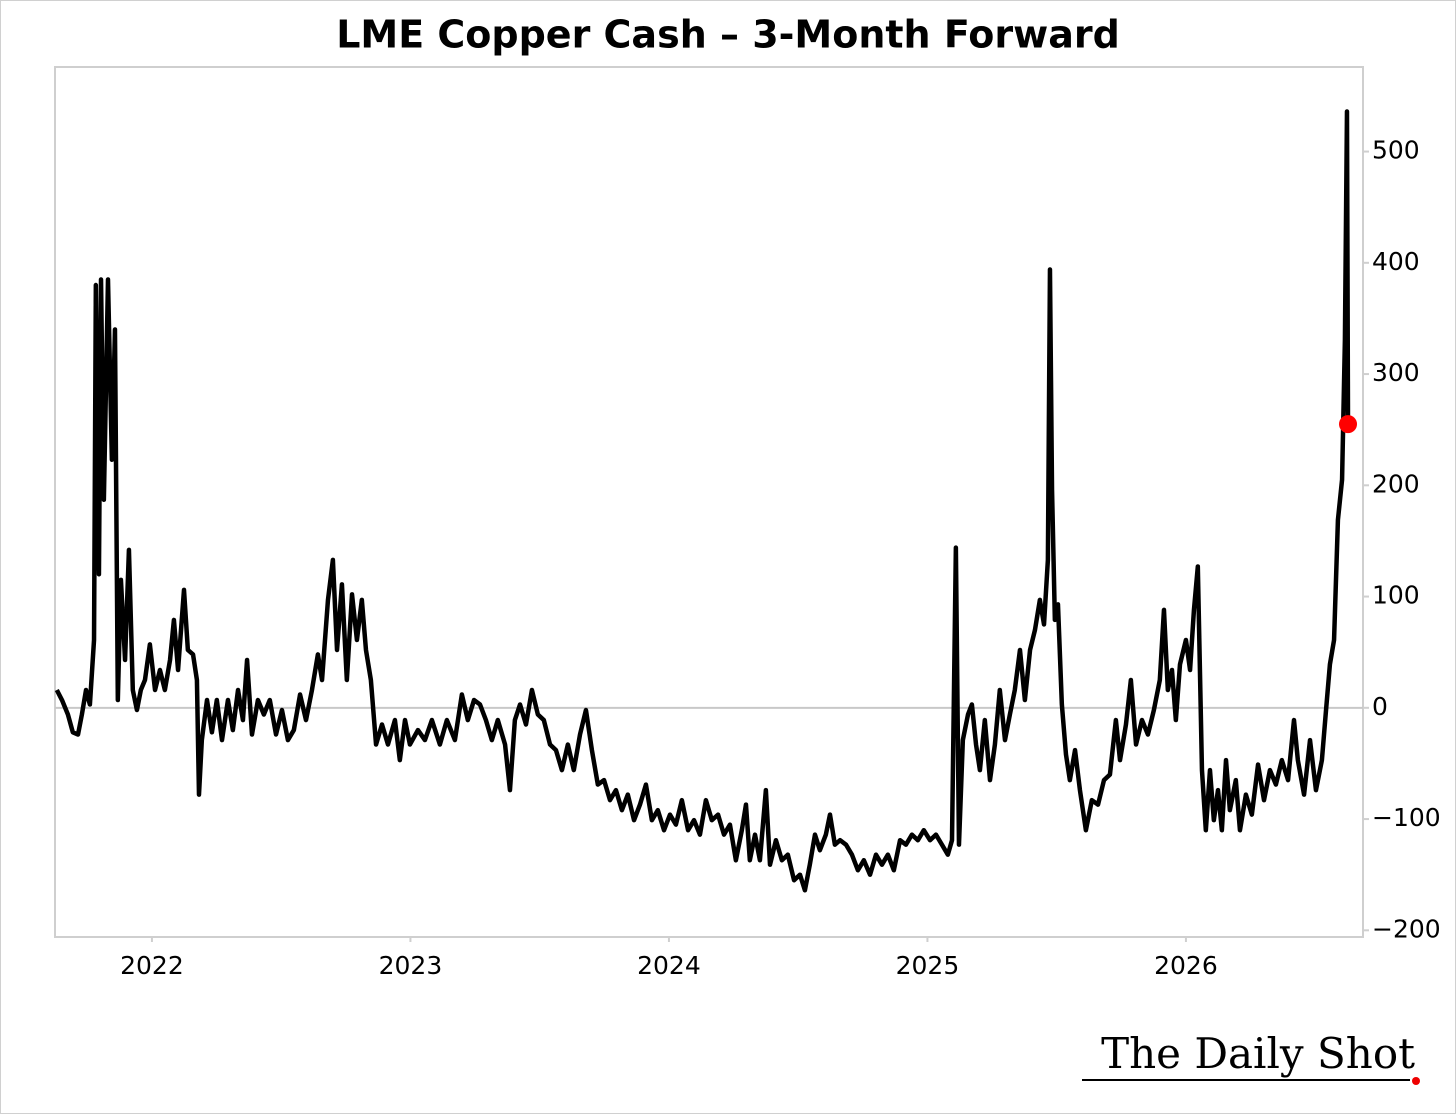 Image resolution: width=1456 pixels, height=1114 pixels. What do you see at coordinates (1416, 1081) in the screenshot?
I see `logo-dot` at bounding box center [1416, 1081].